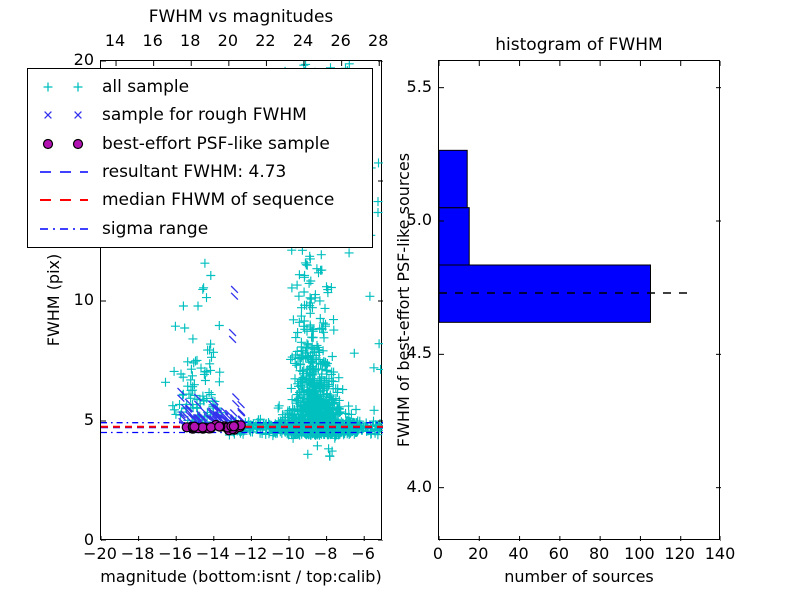  I want to click on right-xtick-label: 100, so click(639, 553).